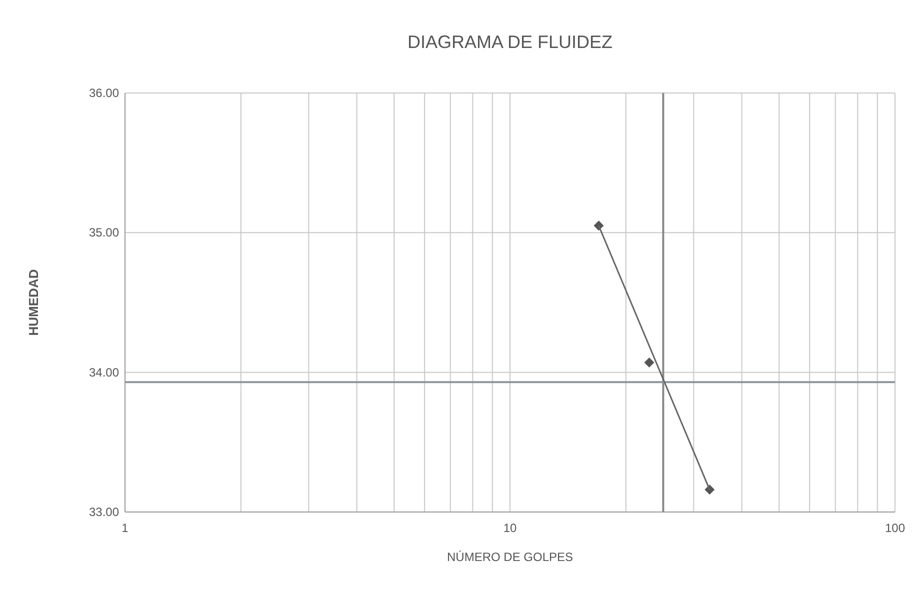  Describe the element at coordinates (104, 233) in the screenshot. I see `y-tick-label: 35.00` at that location.